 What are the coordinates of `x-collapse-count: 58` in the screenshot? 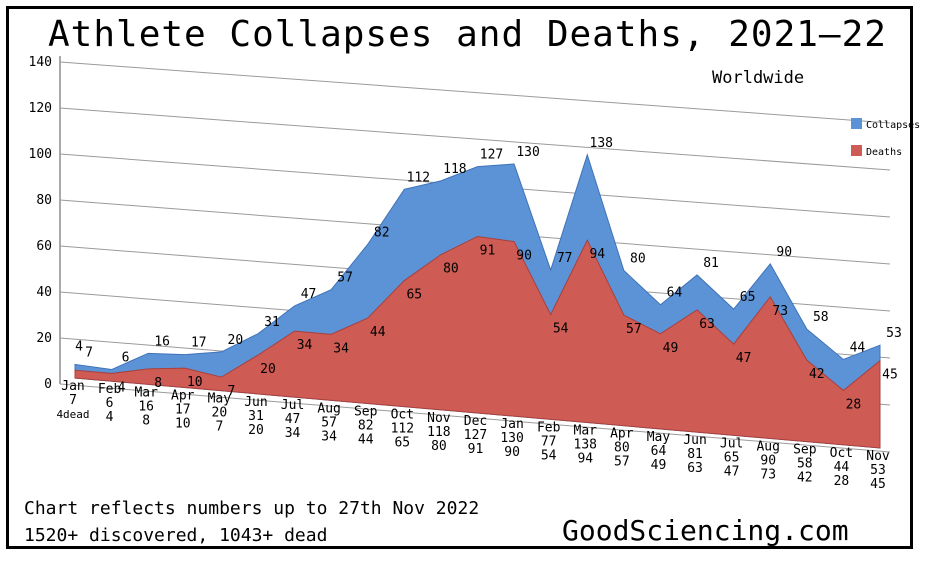 It's located at (805, 464).